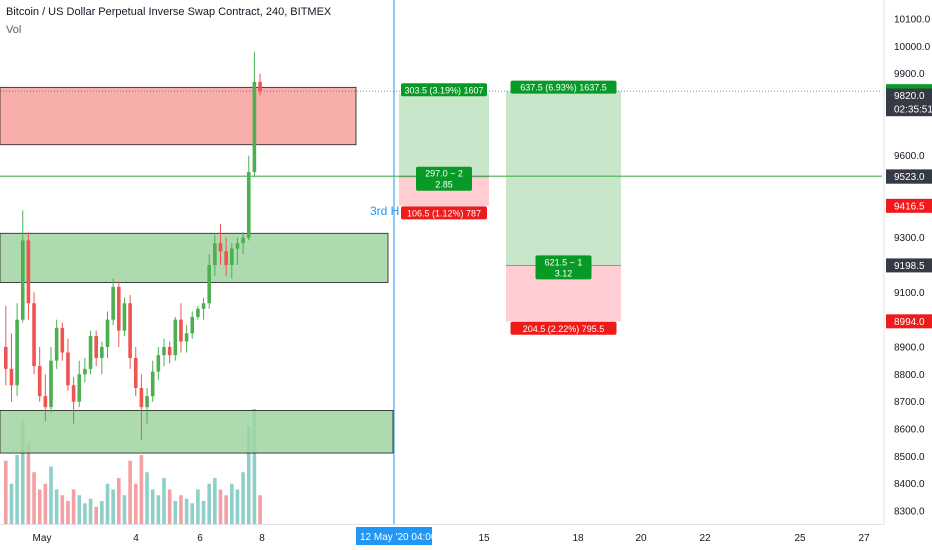  Describe the element at coordinates (14, 30) in the screenshot. I see `volume-indicator-label: Vol` at that location.